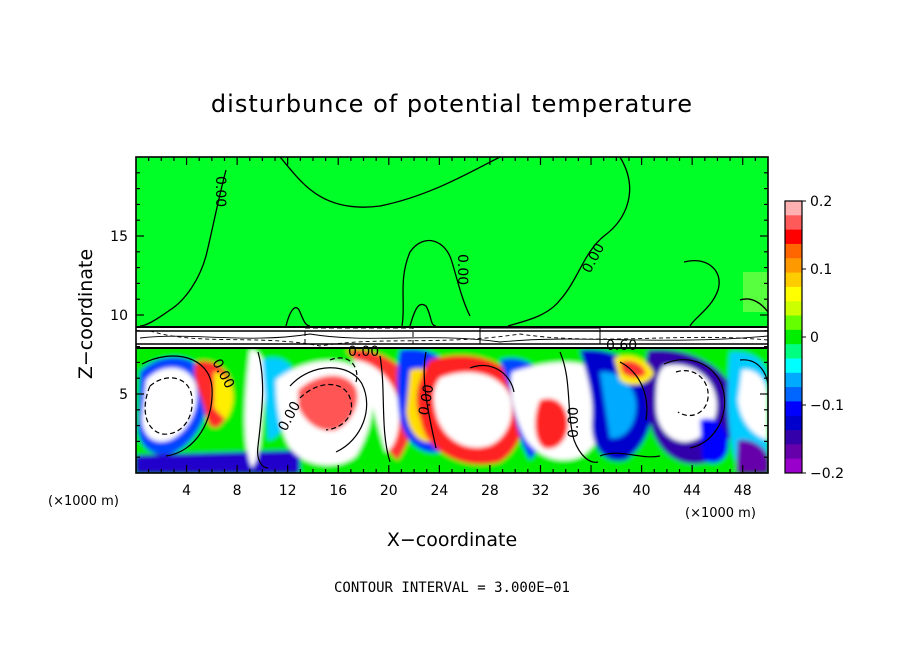  I want to click on interface-band, so click(452, 337).